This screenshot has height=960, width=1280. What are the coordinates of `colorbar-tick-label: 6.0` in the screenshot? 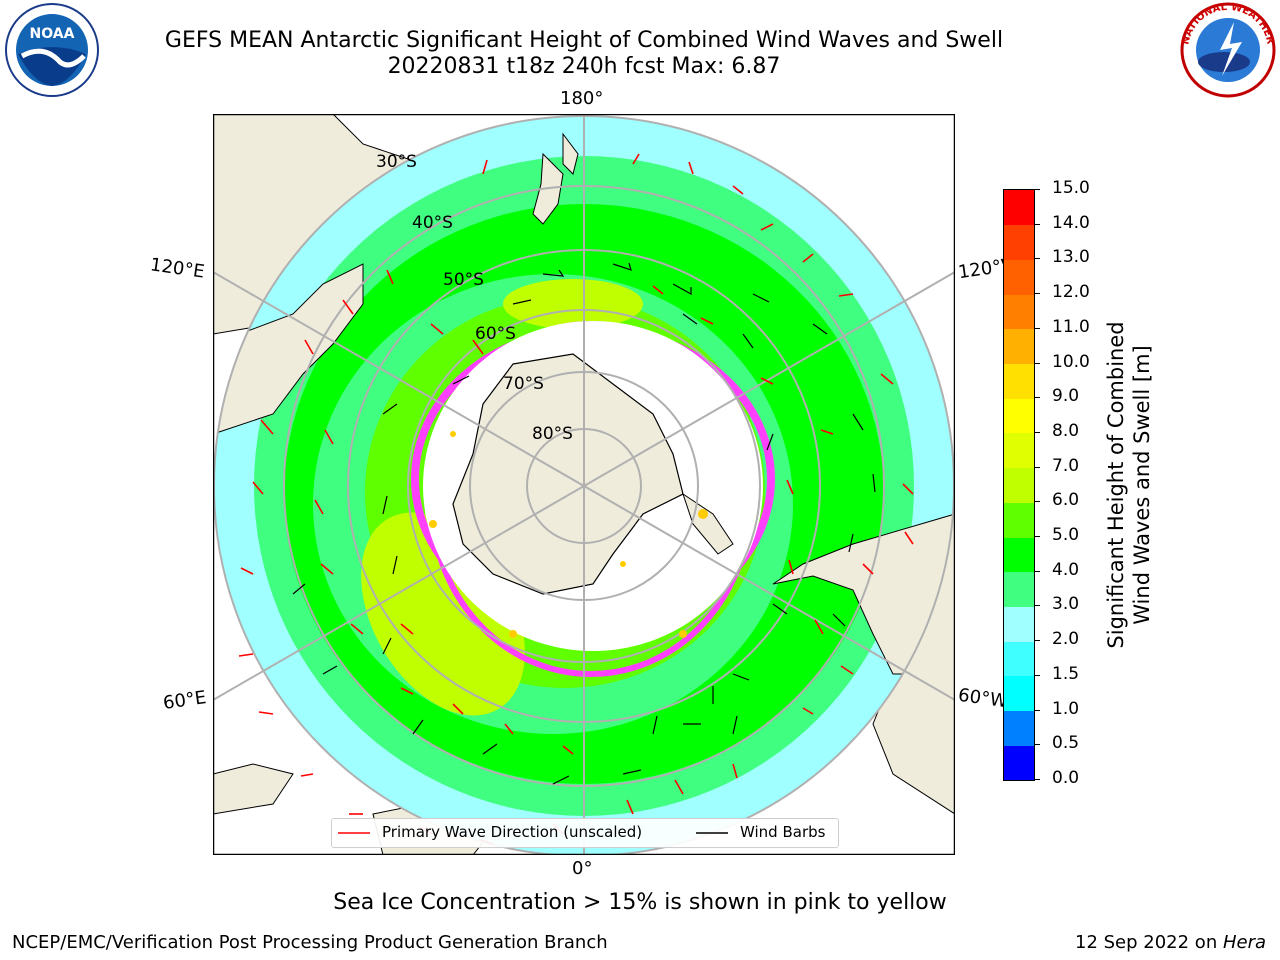 It's located at (1066, 500).